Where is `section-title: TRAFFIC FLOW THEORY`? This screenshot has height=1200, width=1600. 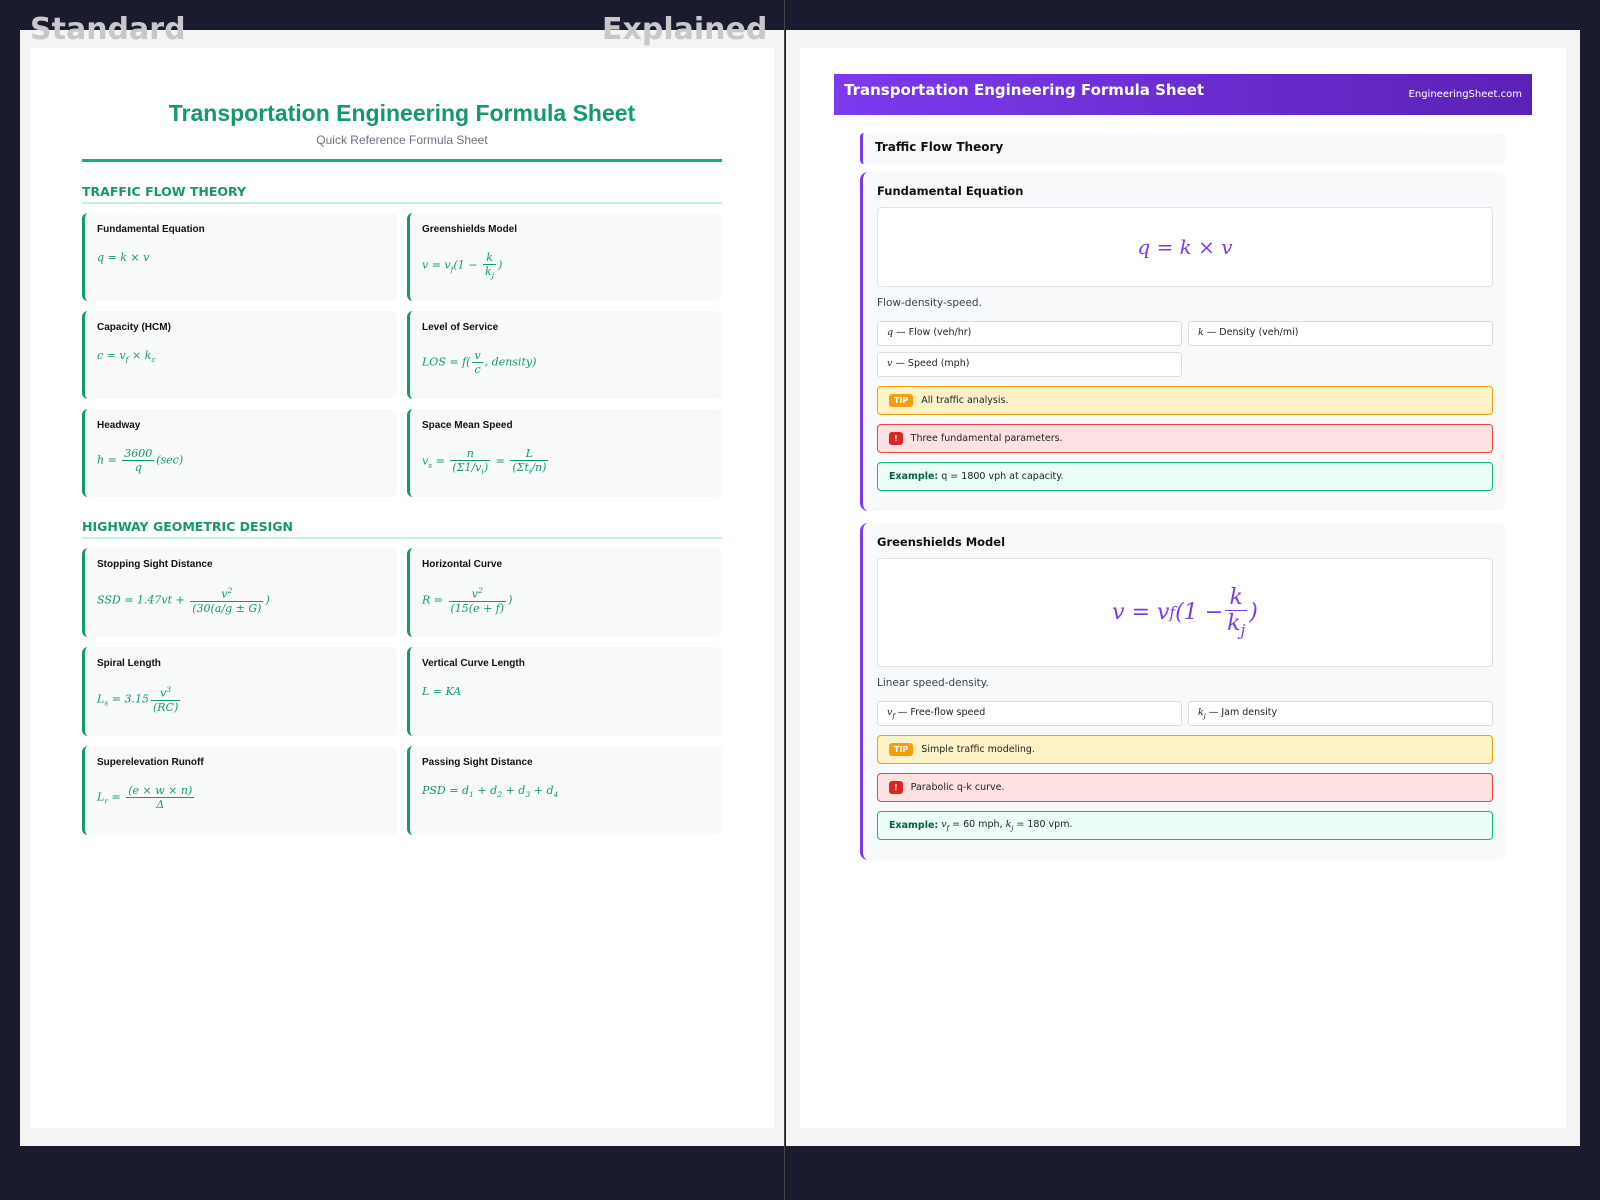 section-title: TRAFFIC FLOW THEORY is located at coordinates (402, 194).